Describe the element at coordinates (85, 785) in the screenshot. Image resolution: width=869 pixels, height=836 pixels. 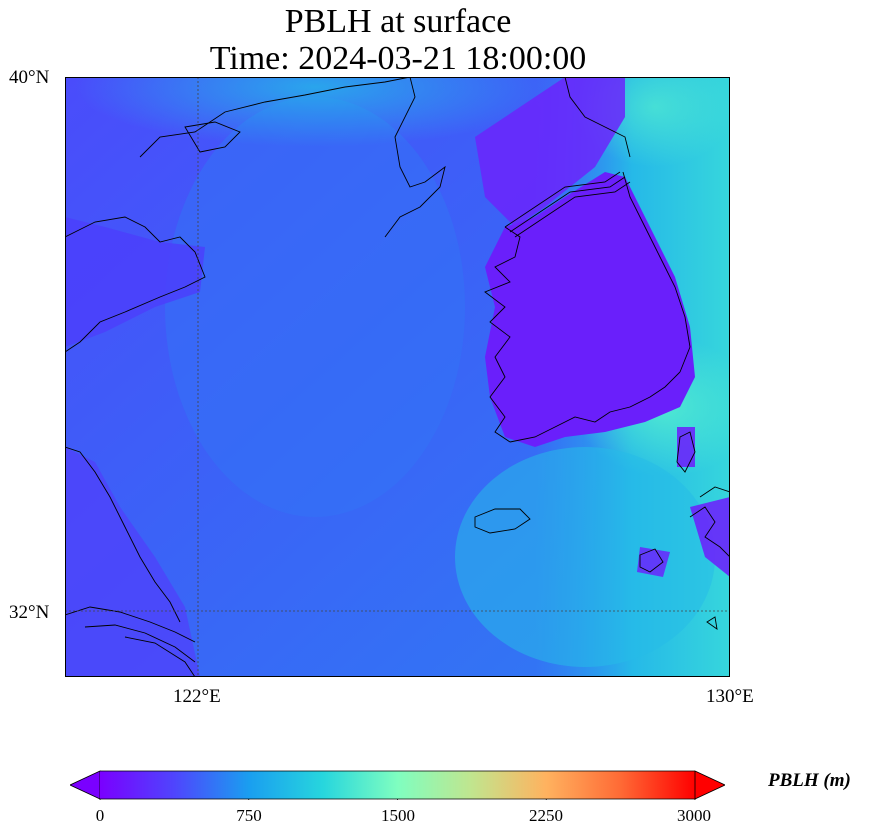
I see `colorbar-extend-low` at that location.